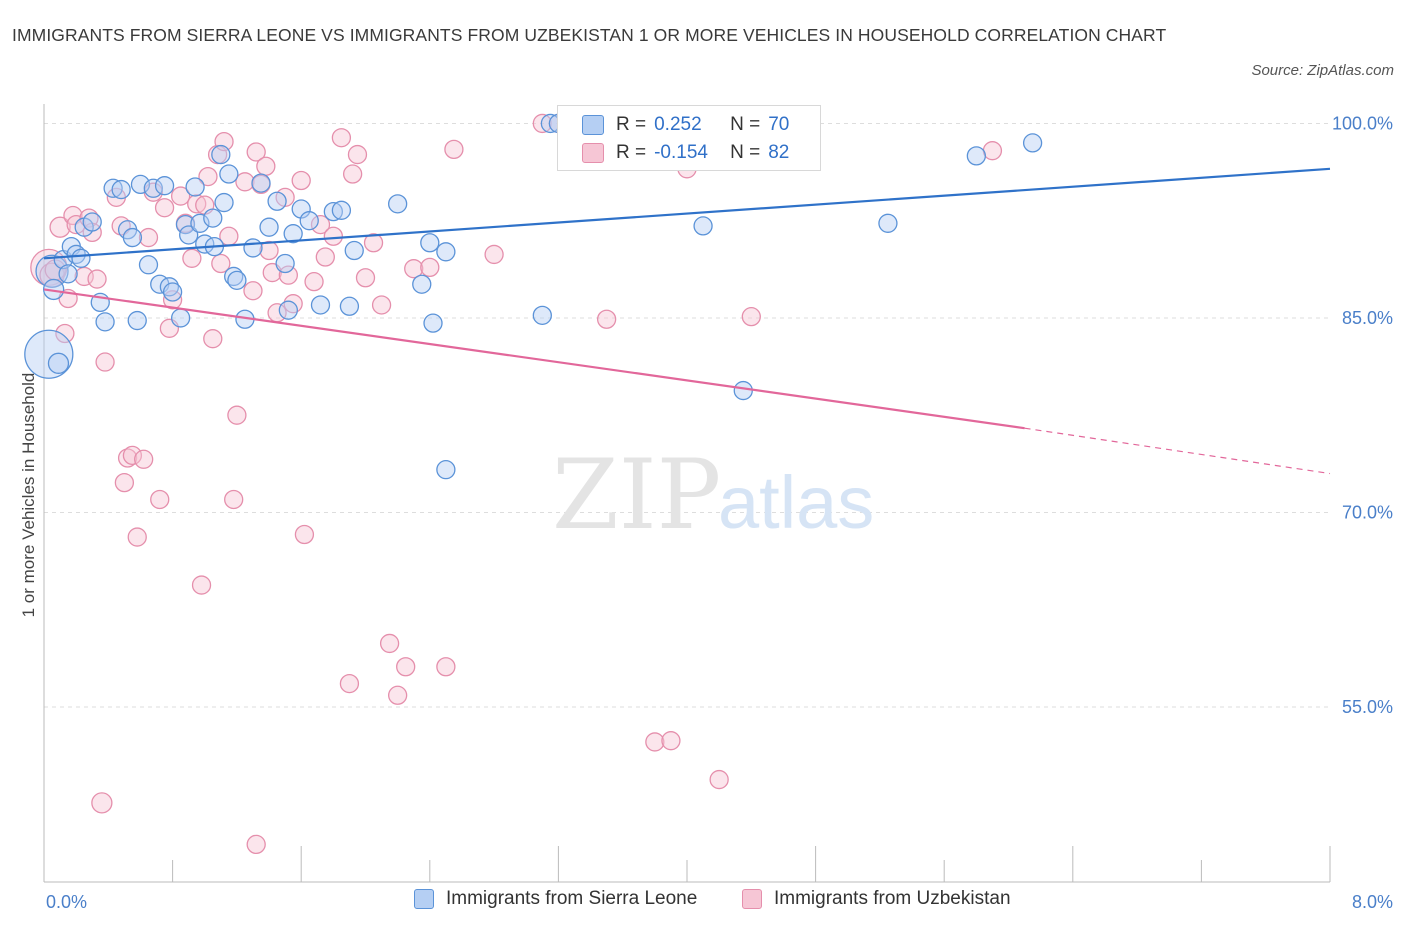 This screenshot has width=1406, height=930. I want to click on stats-legend: R = 0.252 N = 70 R = -0.154 N = 82, so click(689, 138).